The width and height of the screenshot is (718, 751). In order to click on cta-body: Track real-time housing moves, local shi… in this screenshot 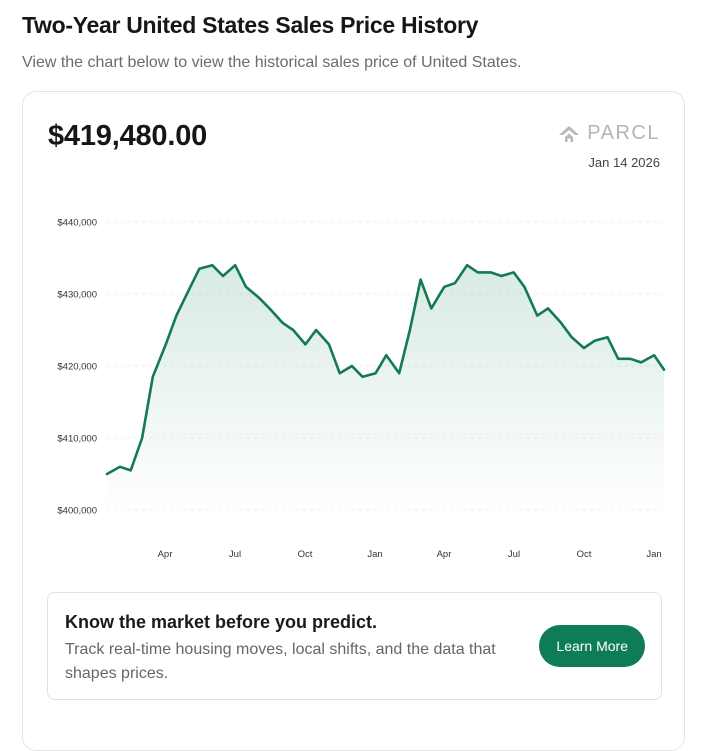, I will do `click(280, 661)`.